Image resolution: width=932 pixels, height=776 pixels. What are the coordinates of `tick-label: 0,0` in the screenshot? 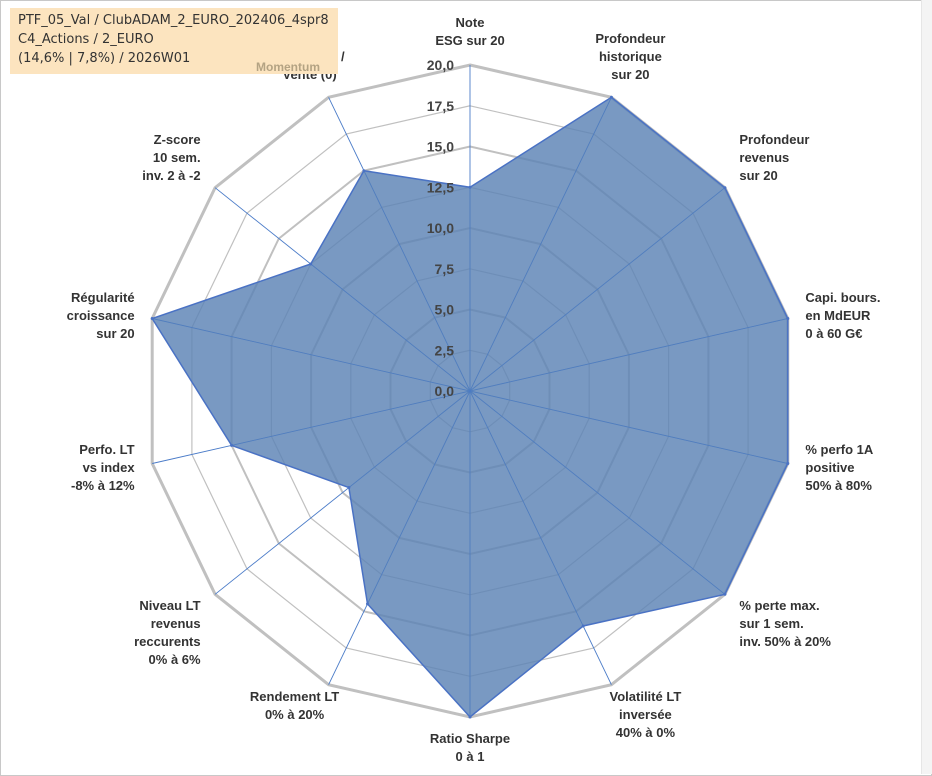 It's located at (445, 391).